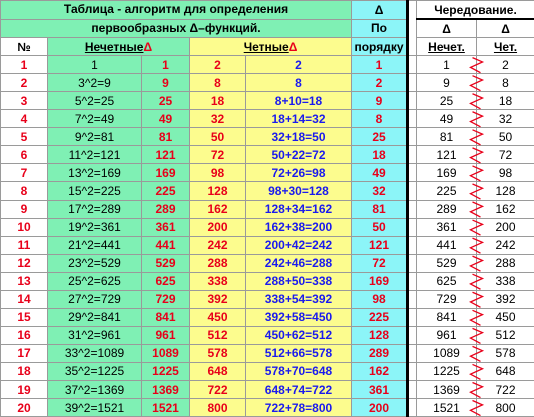 Image resolution: width=534 pixels, height=417 pixels. Describe the element at coordinates (298, 371) in the screenshot. I see `even-sum: 578+70=648` at that location.